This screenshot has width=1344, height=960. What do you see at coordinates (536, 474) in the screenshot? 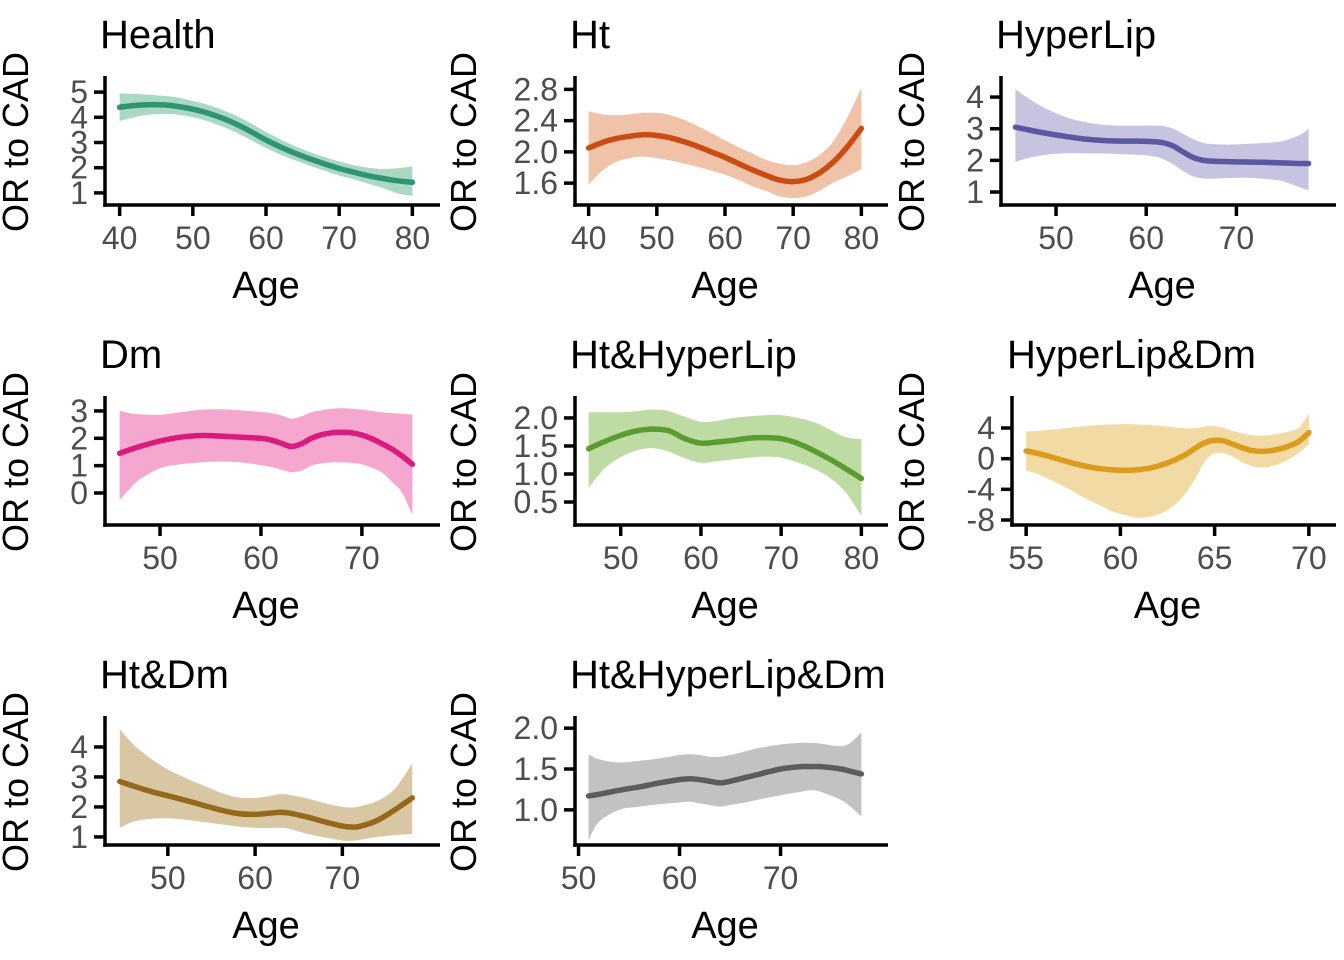
I see `y-tick-label: 1.0` at bounding box center [536, 474].